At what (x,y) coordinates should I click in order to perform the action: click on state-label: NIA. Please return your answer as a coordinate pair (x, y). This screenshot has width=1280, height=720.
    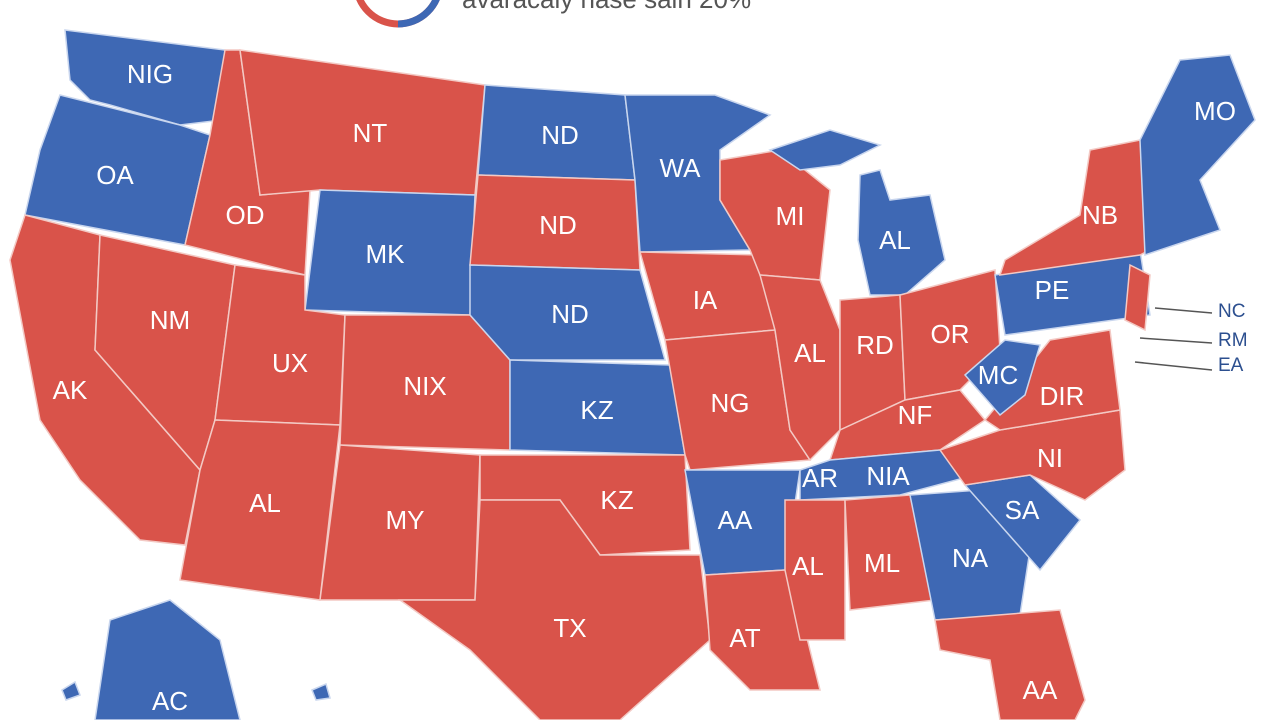
    Looking at the image, I should click on (888, 476).